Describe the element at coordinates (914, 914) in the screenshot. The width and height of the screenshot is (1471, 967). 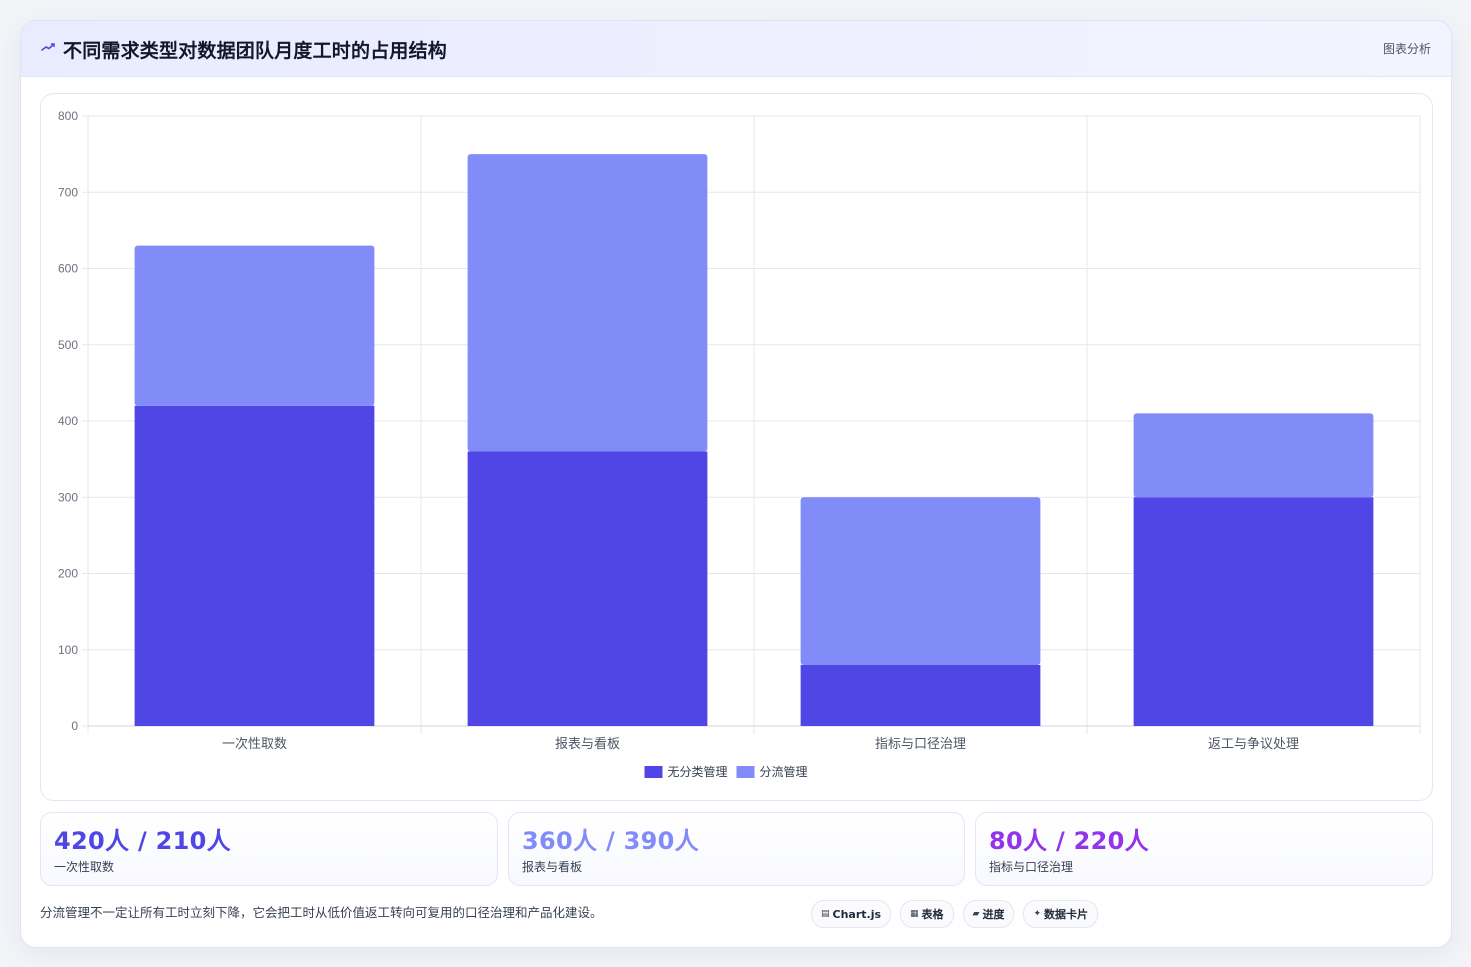
I see `table-icon: ▦` at that location.